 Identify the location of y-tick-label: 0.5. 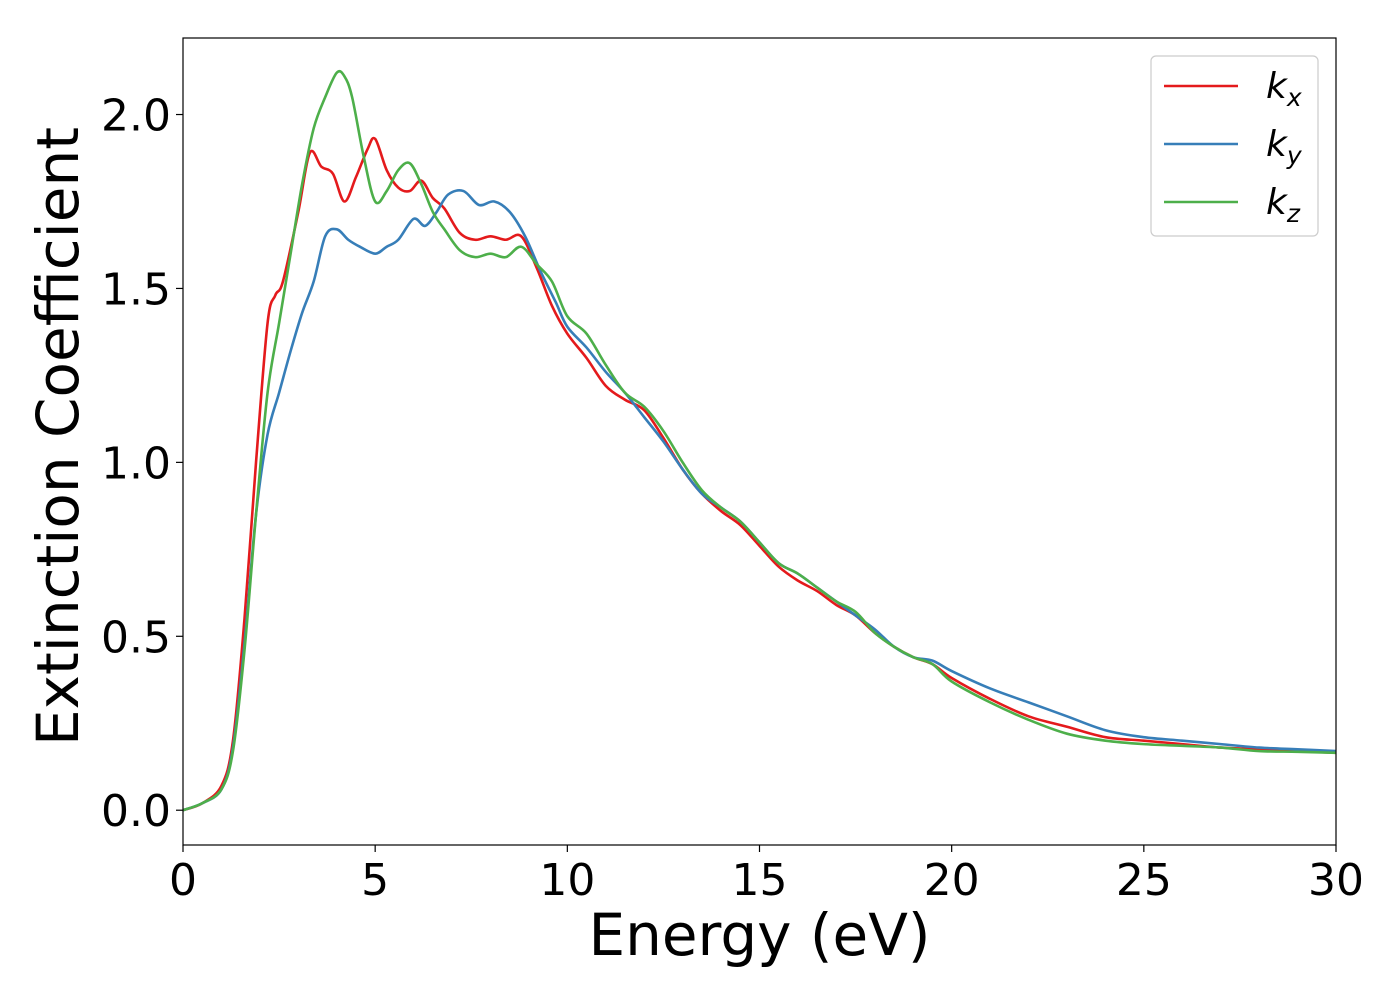
(136, 637).